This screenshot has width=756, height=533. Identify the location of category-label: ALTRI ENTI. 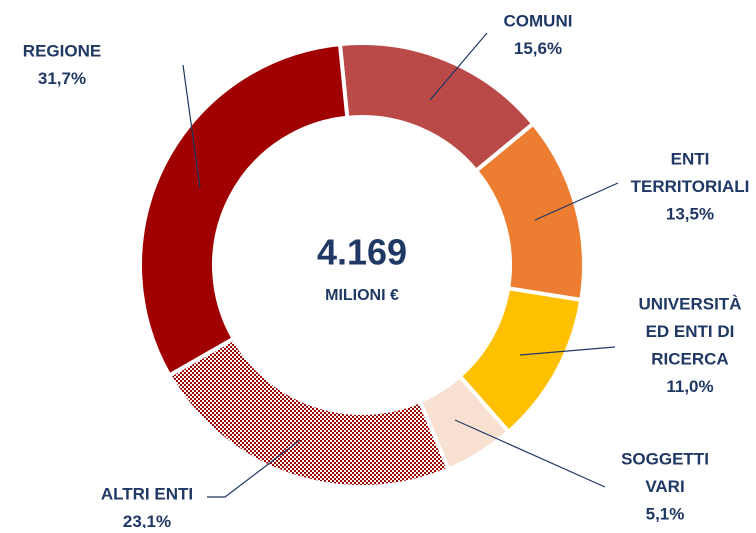
(147, 493).